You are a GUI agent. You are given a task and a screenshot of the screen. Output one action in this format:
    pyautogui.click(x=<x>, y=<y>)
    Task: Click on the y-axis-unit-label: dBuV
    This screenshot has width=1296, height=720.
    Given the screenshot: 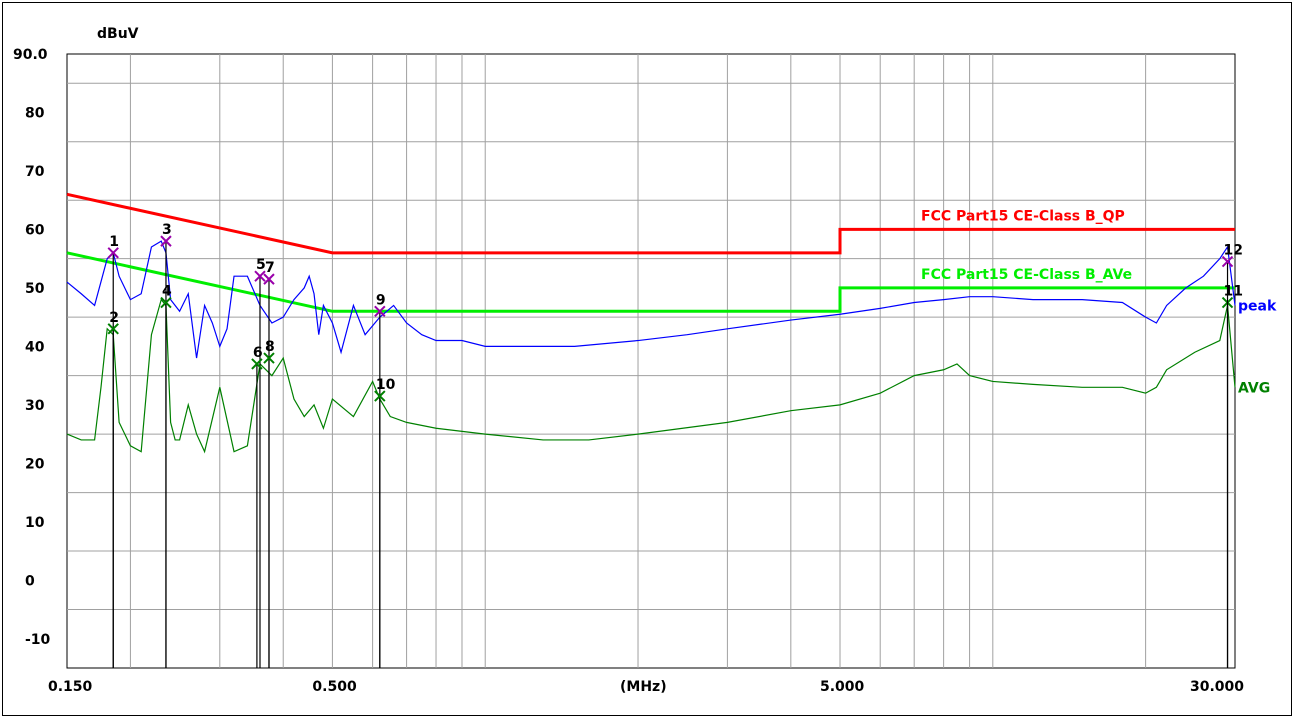 What is the action you would take?
    pyautogui.click(x=118, y=34)
    